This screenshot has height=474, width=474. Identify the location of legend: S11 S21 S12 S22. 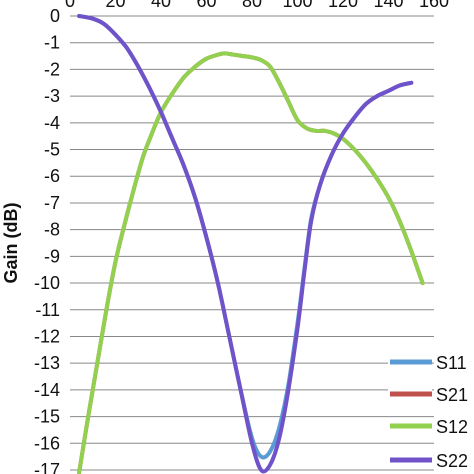
(428, 412).